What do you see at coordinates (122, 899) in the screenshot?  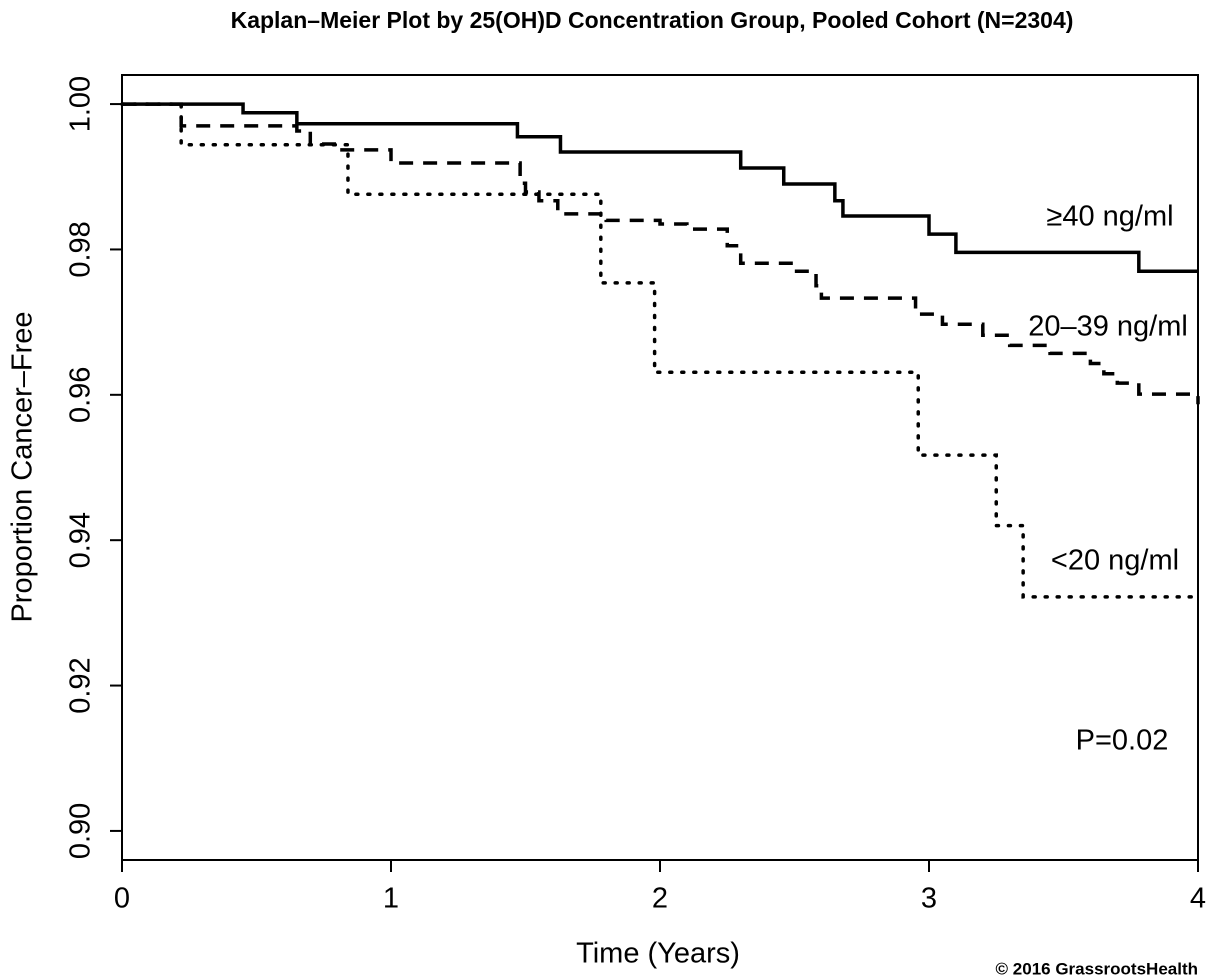 I see `x-tick-label: 0` at bounding box center [122, 899].